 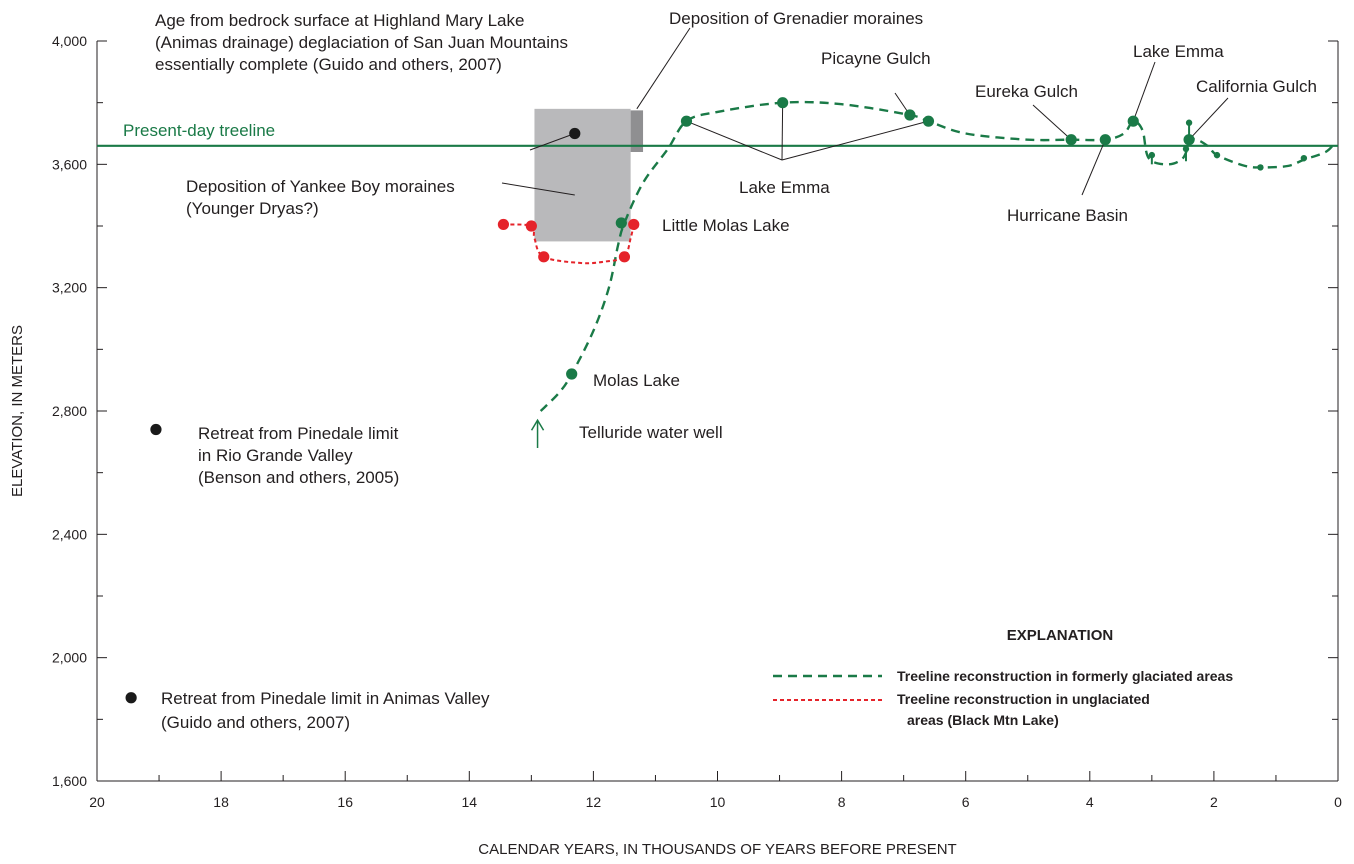 What do you see at coordinates (1093, 167) in the screenshot?
I see `hurricane-leader` at bounding box center [1093, 167].